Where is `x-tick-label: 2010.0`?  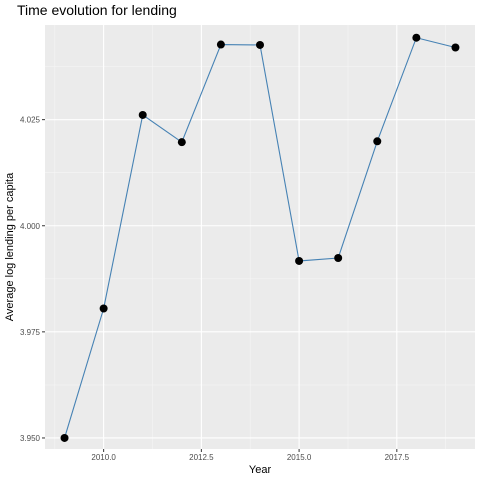
x-tick-label: 2010.0 is located at coordinates (103, 457).